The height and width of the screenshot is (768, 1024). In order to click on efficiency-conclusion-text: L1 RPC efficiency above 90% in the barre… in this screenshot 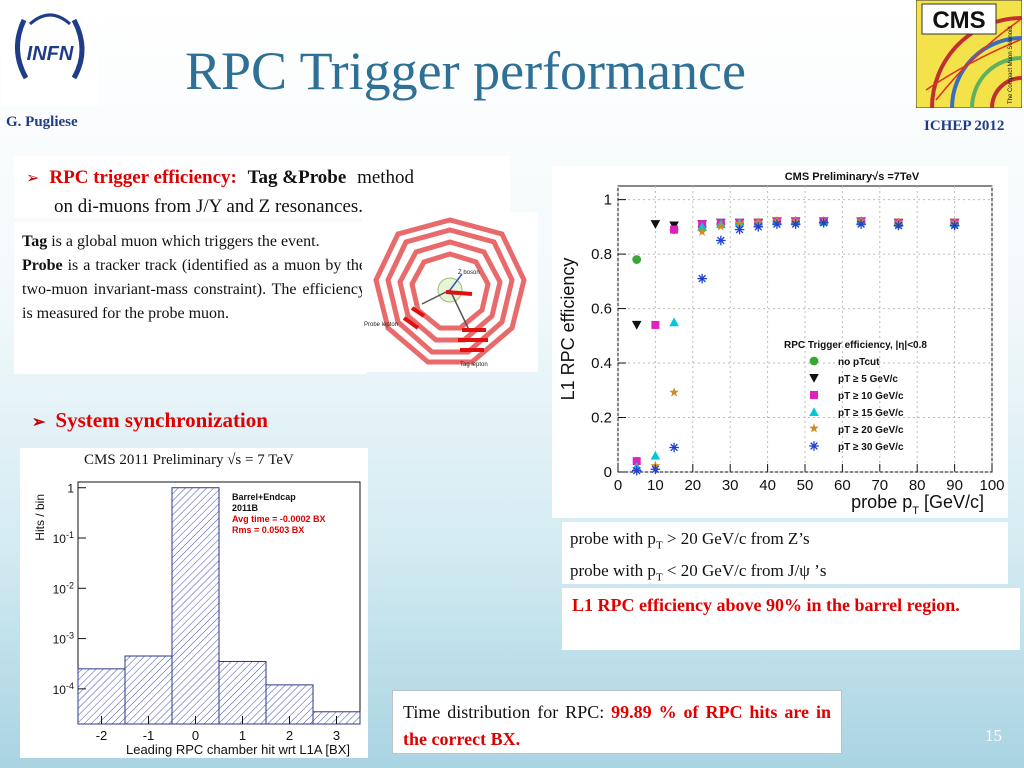, I will do `click(766, 605)`.